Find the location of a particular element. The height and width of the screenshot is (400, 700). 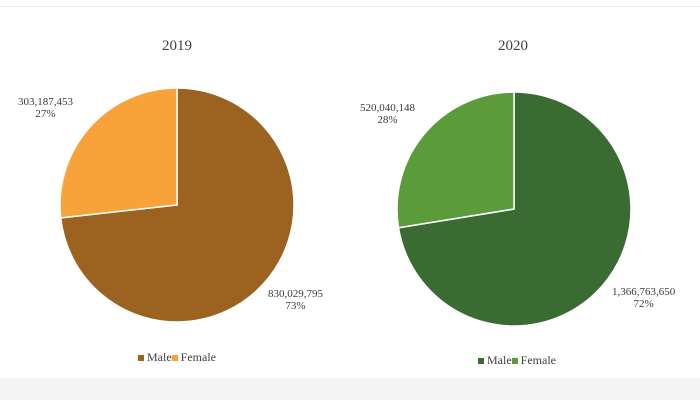

chart-title-2019: 2019 is located at coordinates (177, 46).